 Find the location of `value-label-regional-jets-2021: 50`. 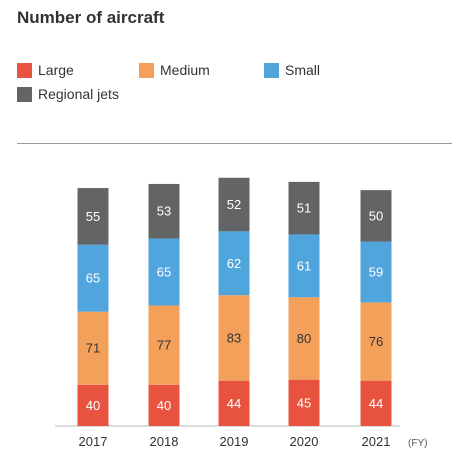

value-label-regional-jets-2021: 50 is located at coordinates (376, 215).